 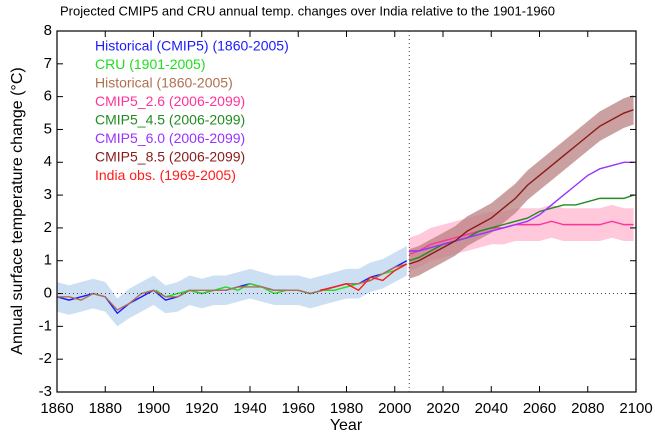 What do you see at coordinates (48, 128) in the screenshot?
I see `y-tick-label: 5` at bounding box center [48, 128].